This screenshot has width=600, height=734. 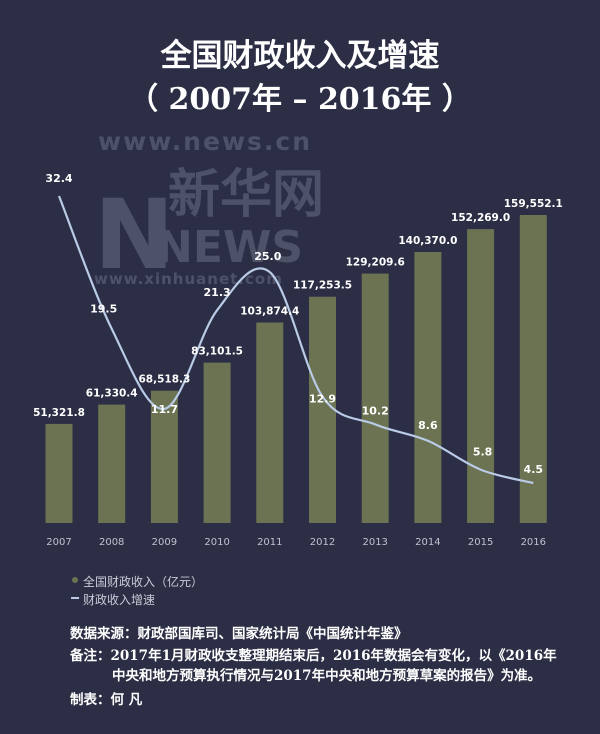 I want to click on bar-2010, so click(x=217, y=442).